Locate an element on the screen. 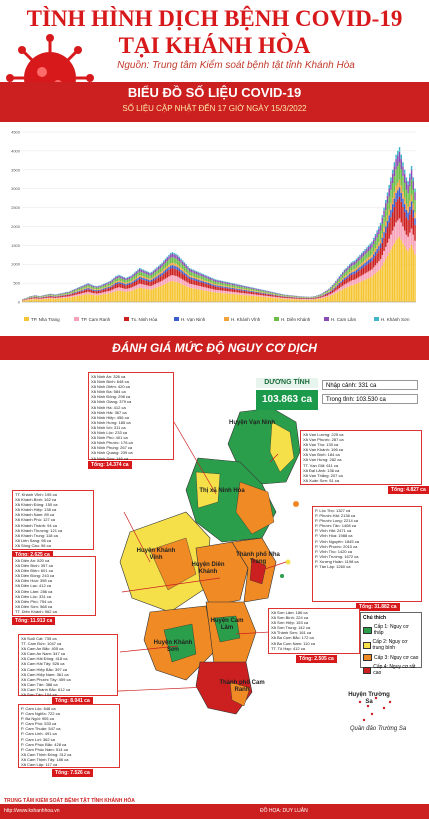  page-title-line1: TÌNH HÌNH DỊCH BỆNH COVID-19 is located at coordinates (214, 18).